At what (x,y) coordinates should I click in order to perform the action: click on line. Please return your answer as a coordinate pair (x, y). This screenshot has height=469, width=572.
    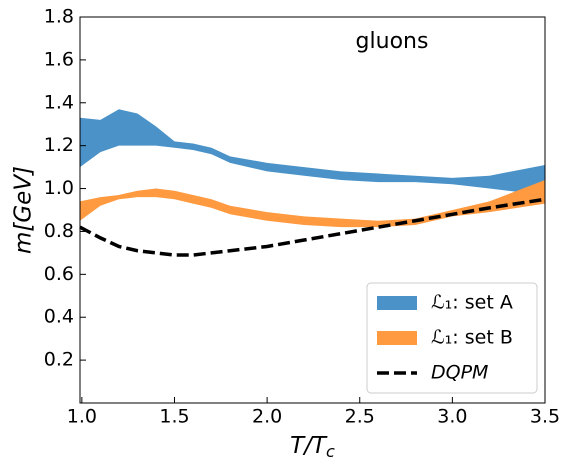
    Looking at the image, I should click on (312, 227).